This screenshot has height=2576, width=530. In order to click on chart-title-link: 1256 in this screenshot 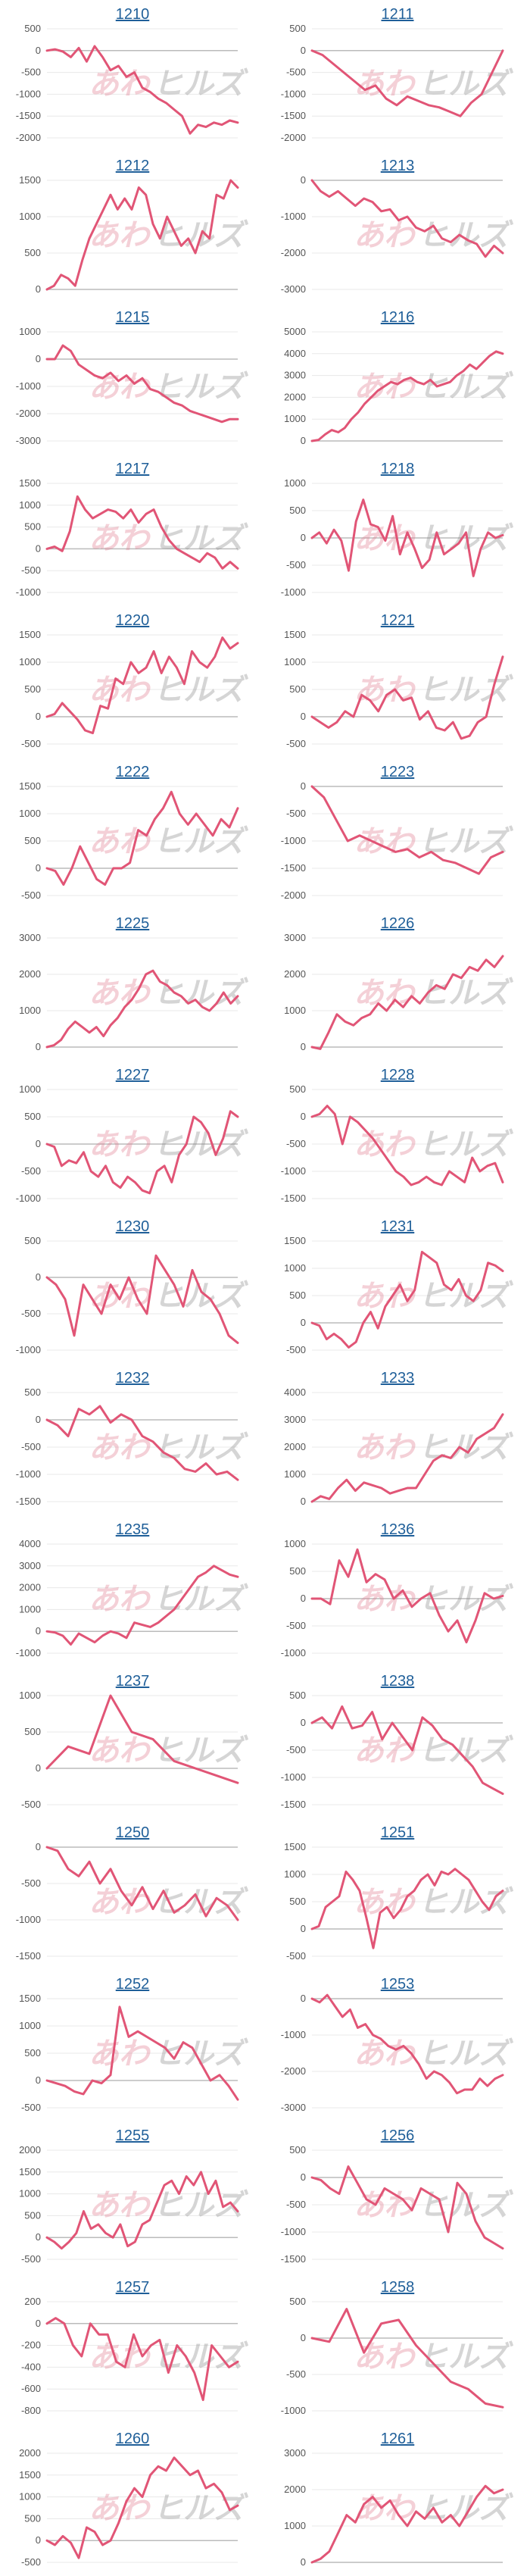, I will do `click(397, 2135)`.